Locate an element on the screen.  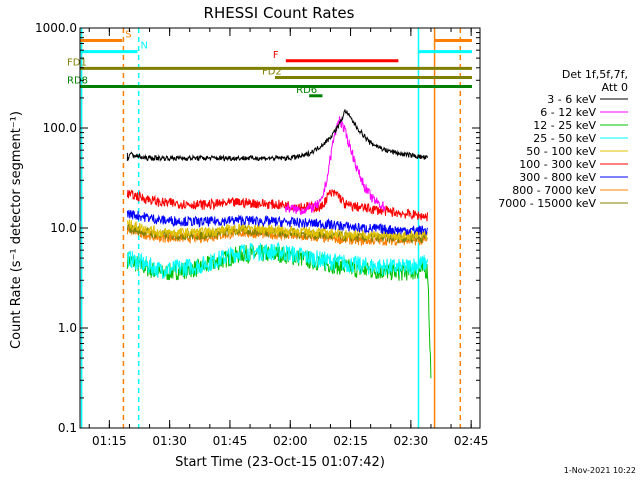
chart-title: RHESSI Count Rates is located at coordinates (279, 13).